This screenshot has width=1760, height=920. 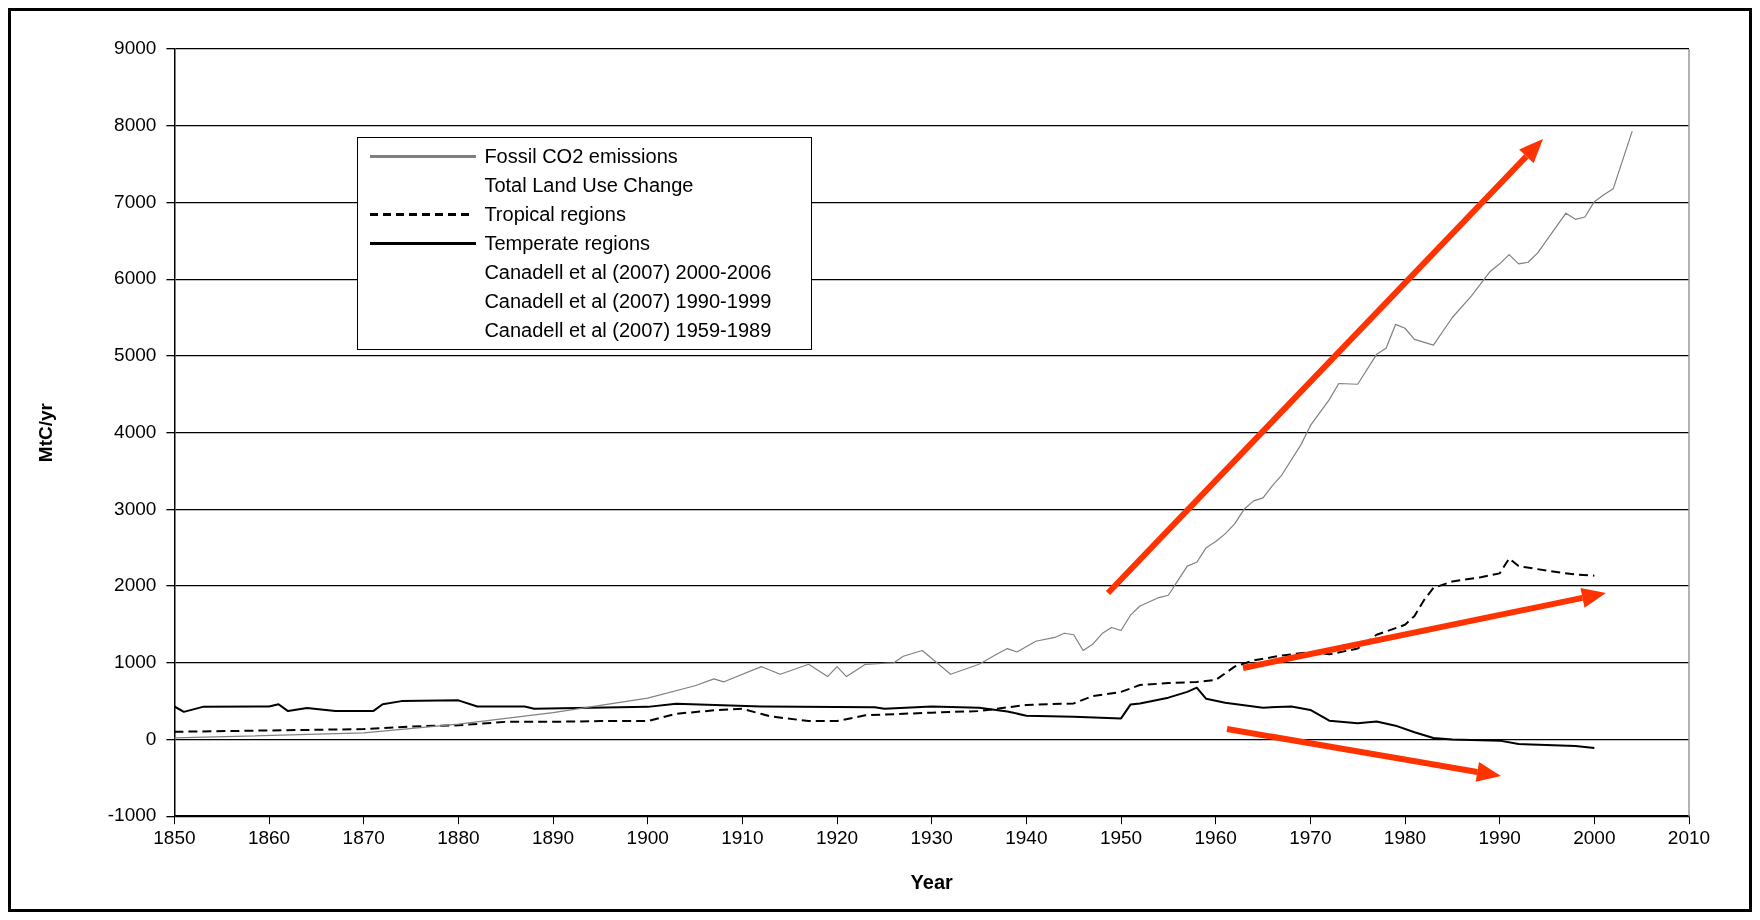 What do you see at coordinates (135, 124) in the screenshot?
I see `y-tick-label: 8000` at bounding box center [135, 124].